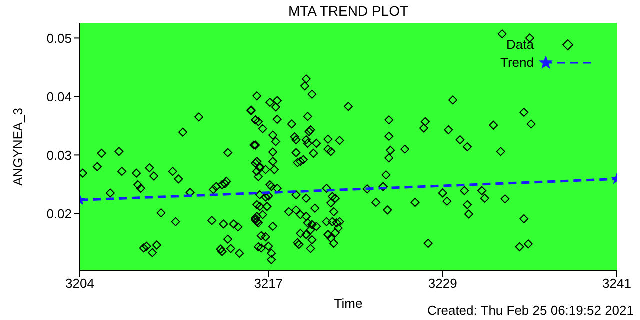  Describe the element at coordinates (517, 63) in the screenshot. I see `legend-label: Trend` at that location.